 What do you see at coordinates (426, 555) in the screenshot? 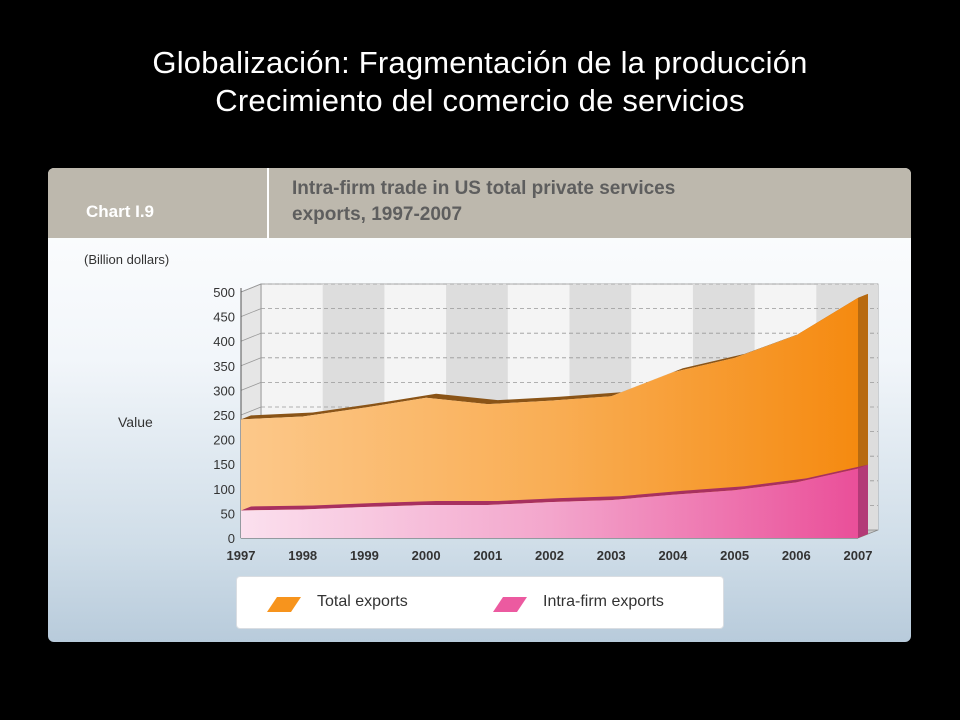
I see `x-tick-label: 2000` at bounding box center [426, 555].